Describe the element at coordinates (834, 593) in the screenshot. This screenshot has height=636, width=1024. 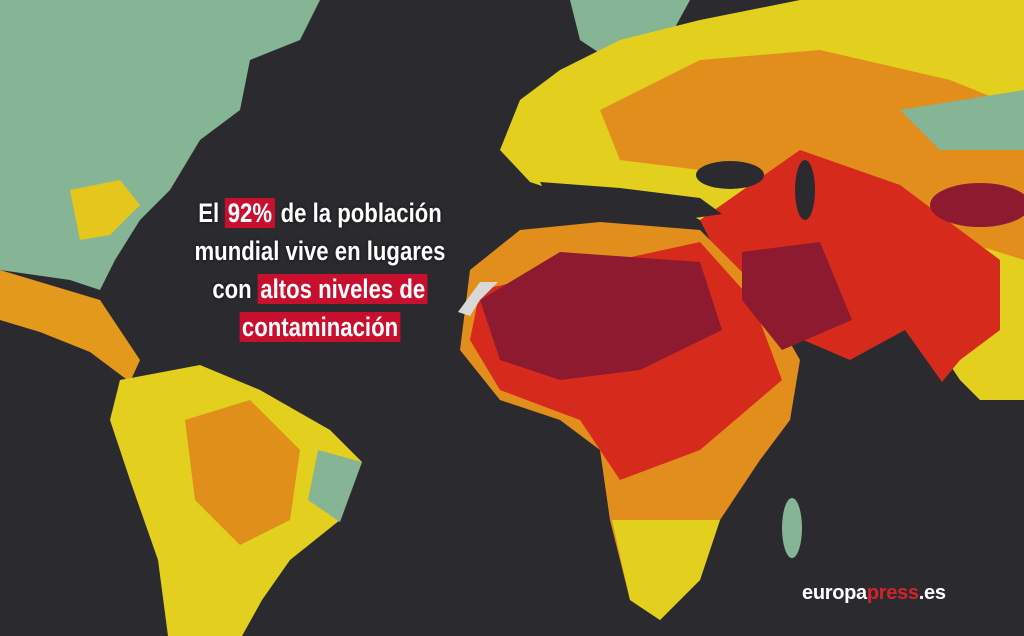
I see `logo-name: europa` at that location.